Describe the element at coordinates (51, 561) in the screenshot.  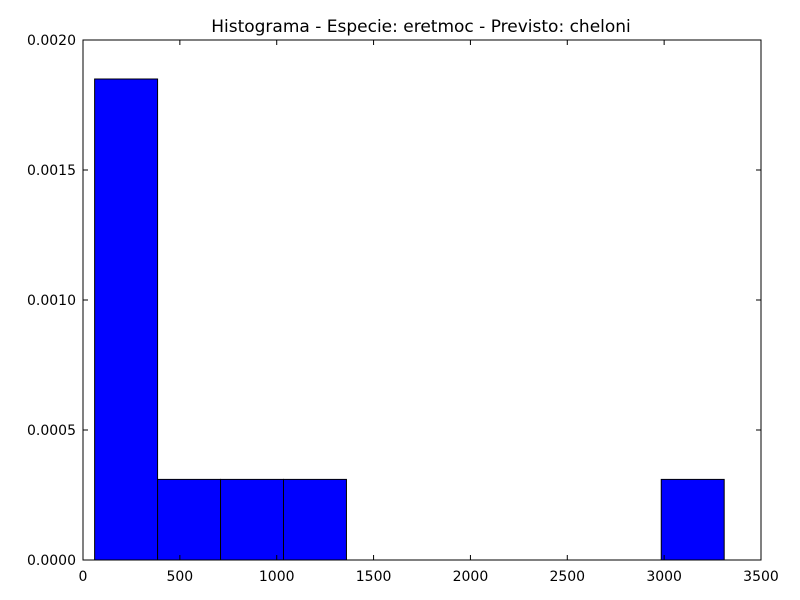
I see `y-tick-label: 0.0000` at that location.